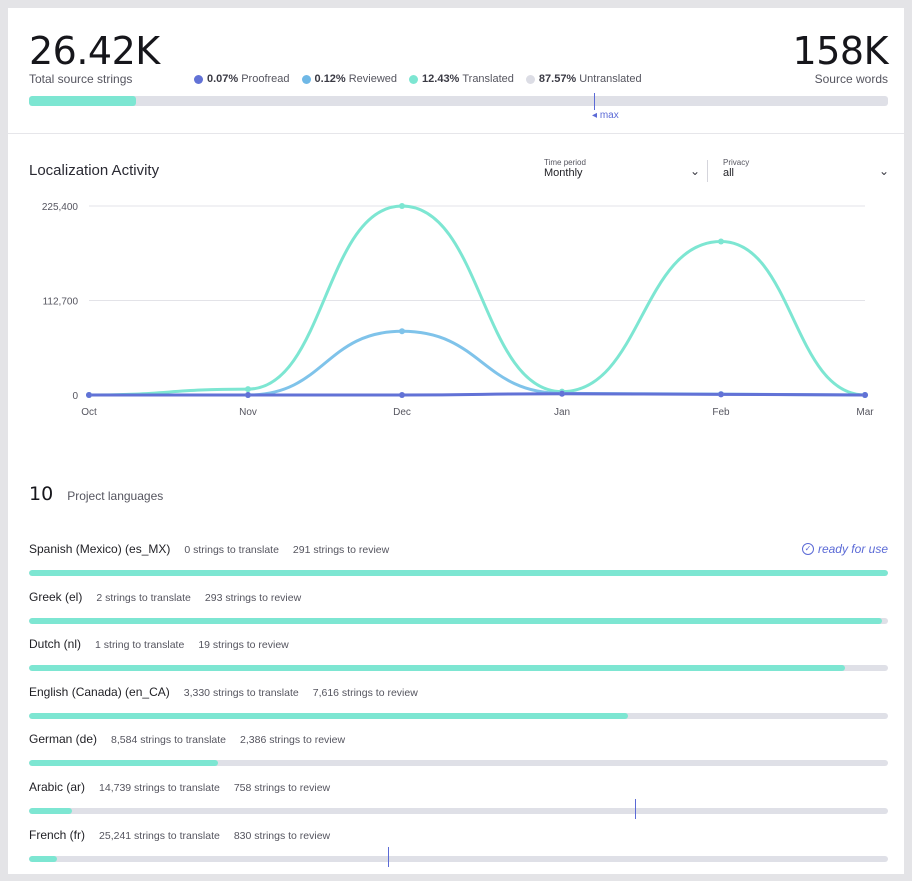  Describe the element at coordinates (265, 79) in the screenshot. I see `legend-label: Proofread` at that location.